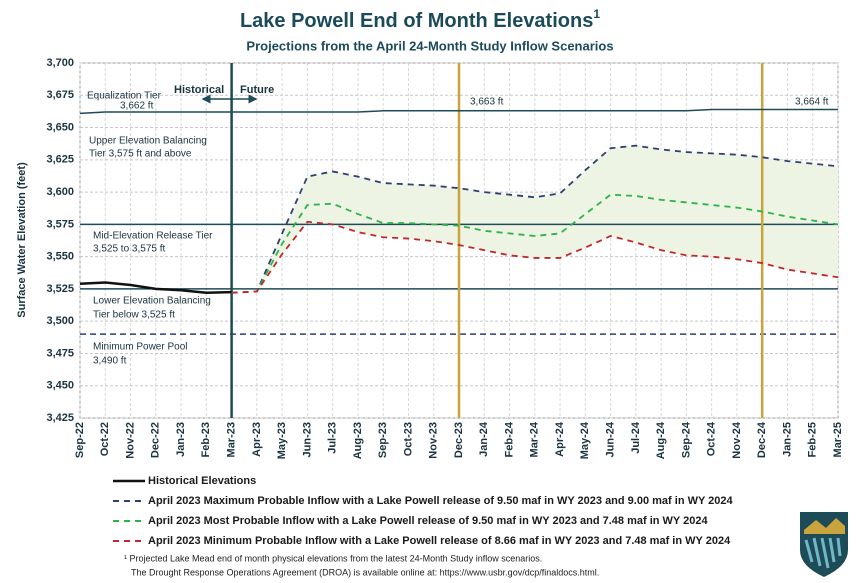 The height and width of the screenshot is (583, 859). I want to click on y-tick-label: 3,525, so click(60, 289).